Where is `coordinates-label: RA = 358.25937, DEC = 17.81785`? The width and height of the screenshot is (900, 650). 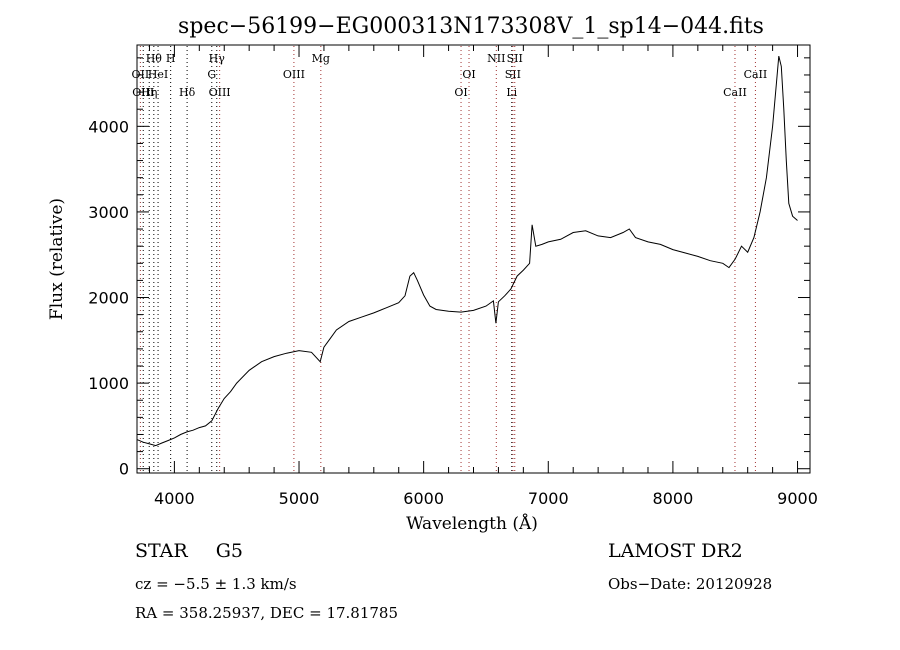
coordinates-label: RA = 358.25937, DEC = 17.81785 is located at coordinates (267, 613).